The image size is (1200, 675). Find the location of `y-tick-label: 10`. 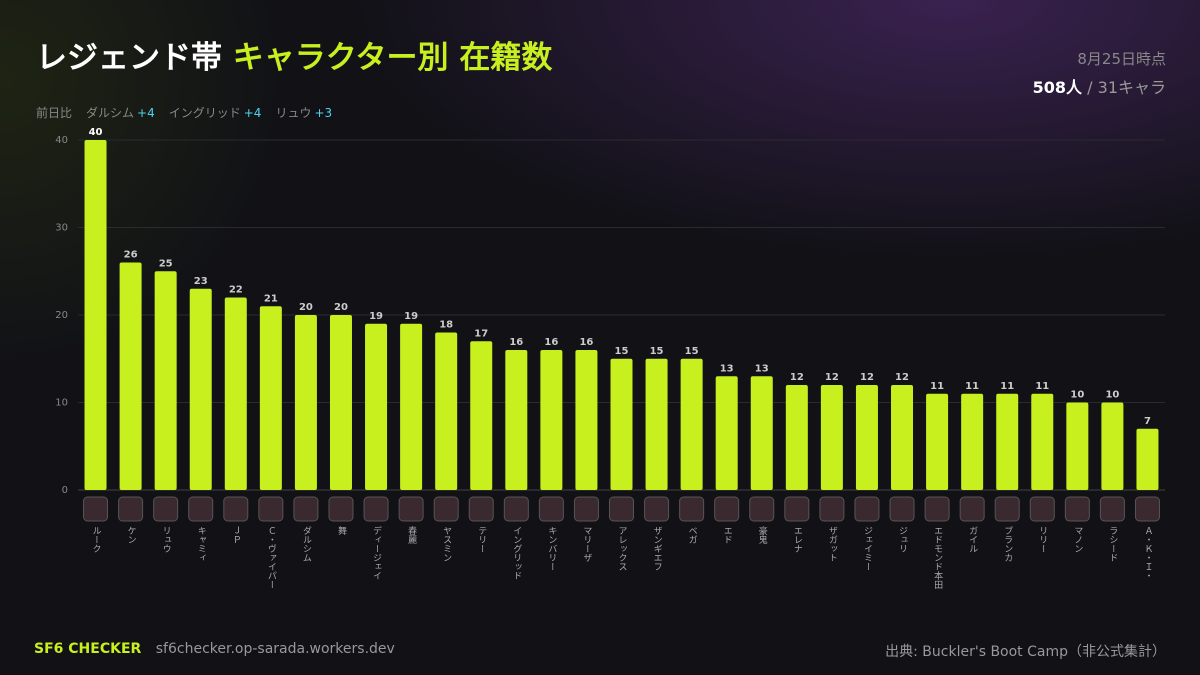

y-tick-label: 10 is located at coordinates (61, 403).